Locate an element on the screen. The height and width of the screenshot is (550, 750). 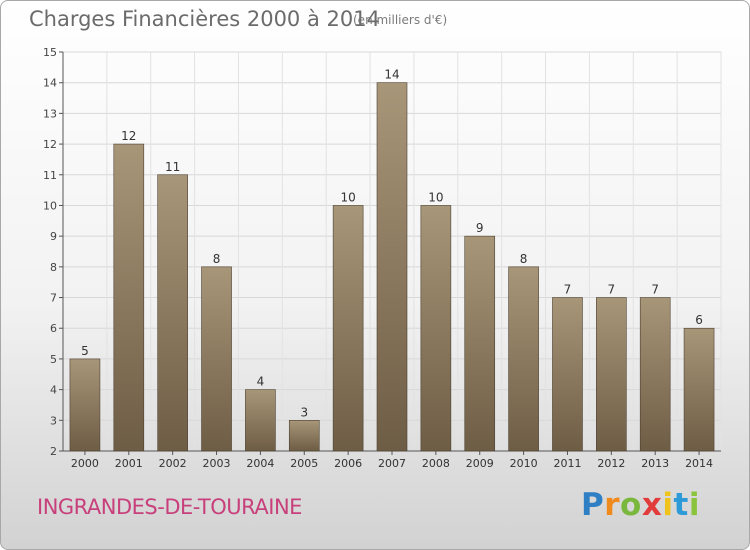
y-tick-label: 14 is located at coordinates (50, 83).